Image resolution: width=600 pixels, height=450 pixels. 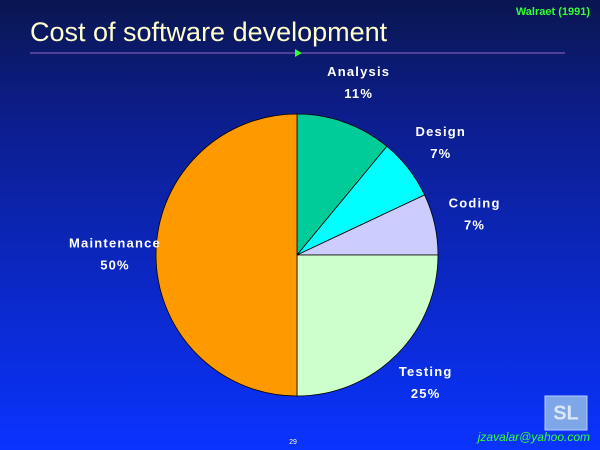 I want to click on slice-label: Coding, so click(x=475, y=203).